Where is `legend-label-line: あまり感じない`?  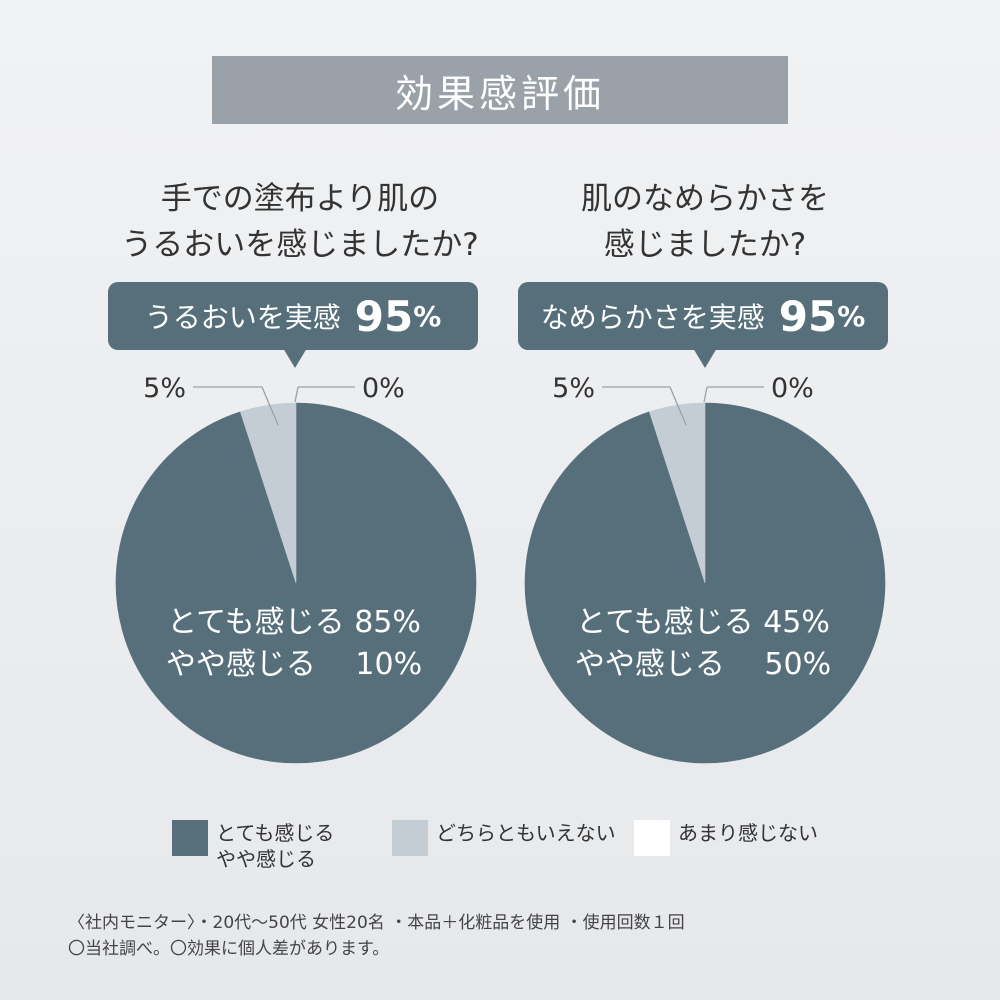
legend-label-line: あまり感じない is located at coordinates (748, 833).